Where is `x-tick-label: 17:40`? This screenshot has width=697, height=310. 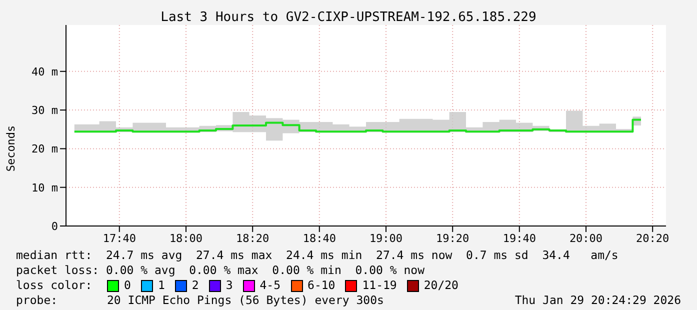 x-tick-label: 17:40 is located at coordinates (119, 238).